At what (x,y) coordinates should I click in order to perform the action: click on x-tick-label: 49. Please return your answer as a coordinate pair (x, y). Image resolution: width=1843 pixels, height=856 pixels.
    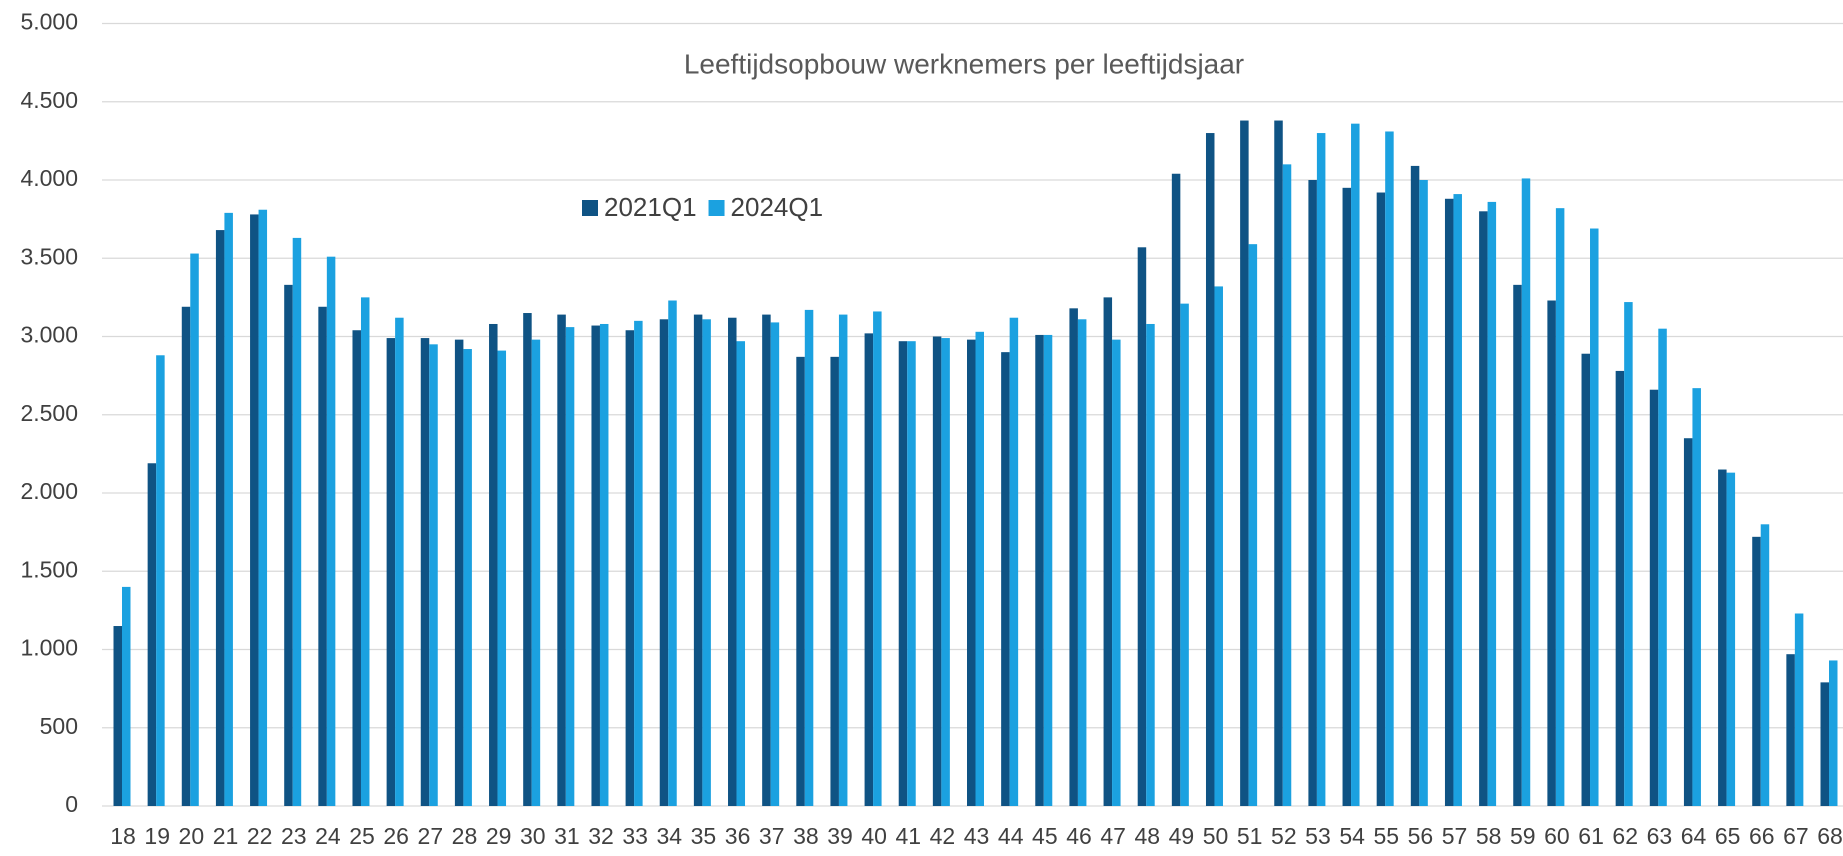
    Looking at the image, I should click on (1182, 836).